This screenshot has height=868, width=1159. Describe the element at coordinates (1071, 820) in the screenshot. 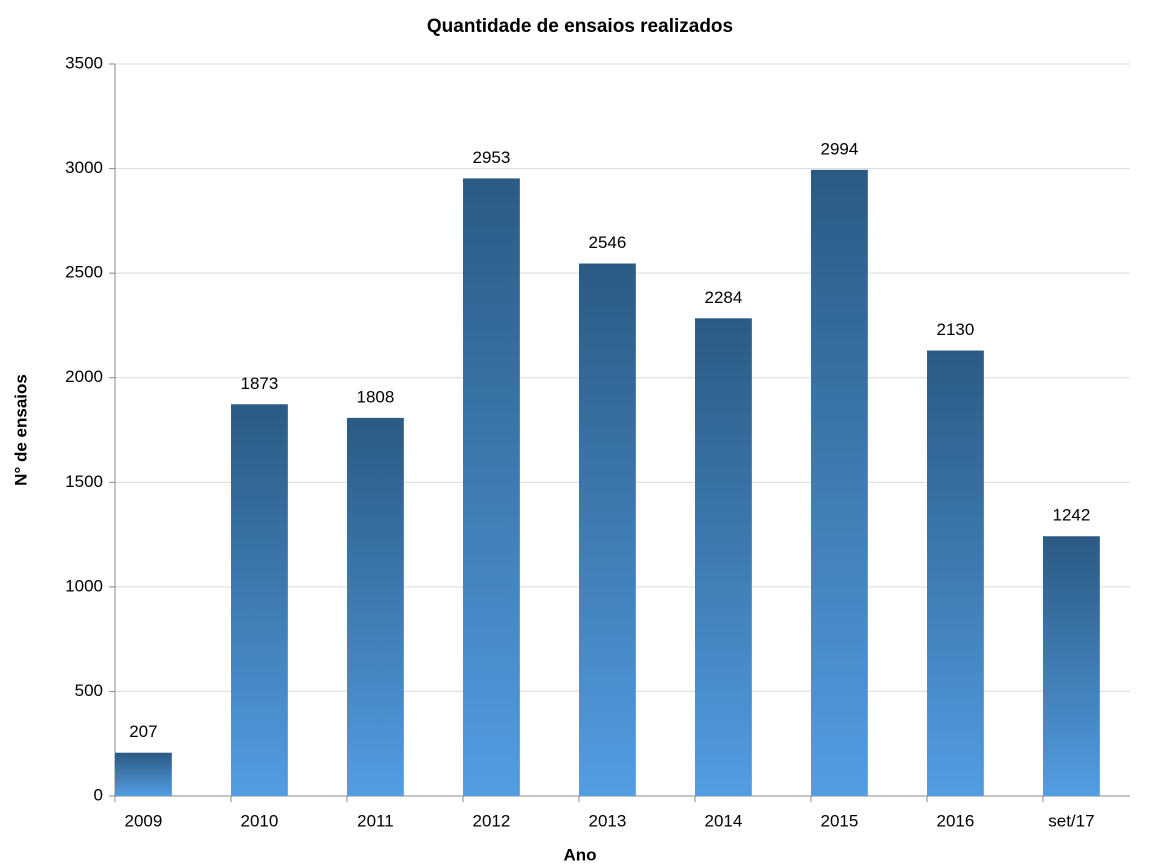

I see `x-tick-label: set/17` at that location.